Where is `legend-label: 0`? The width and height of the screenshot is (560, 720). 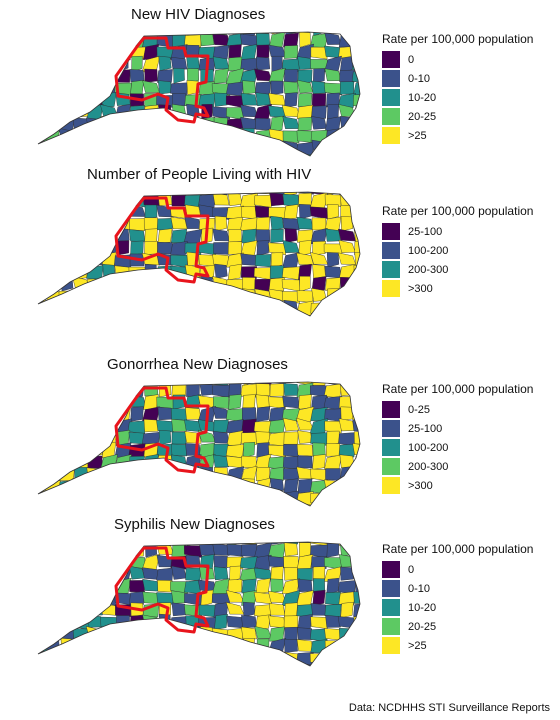
legend-label: 0 is located at coordinates (411, 59).